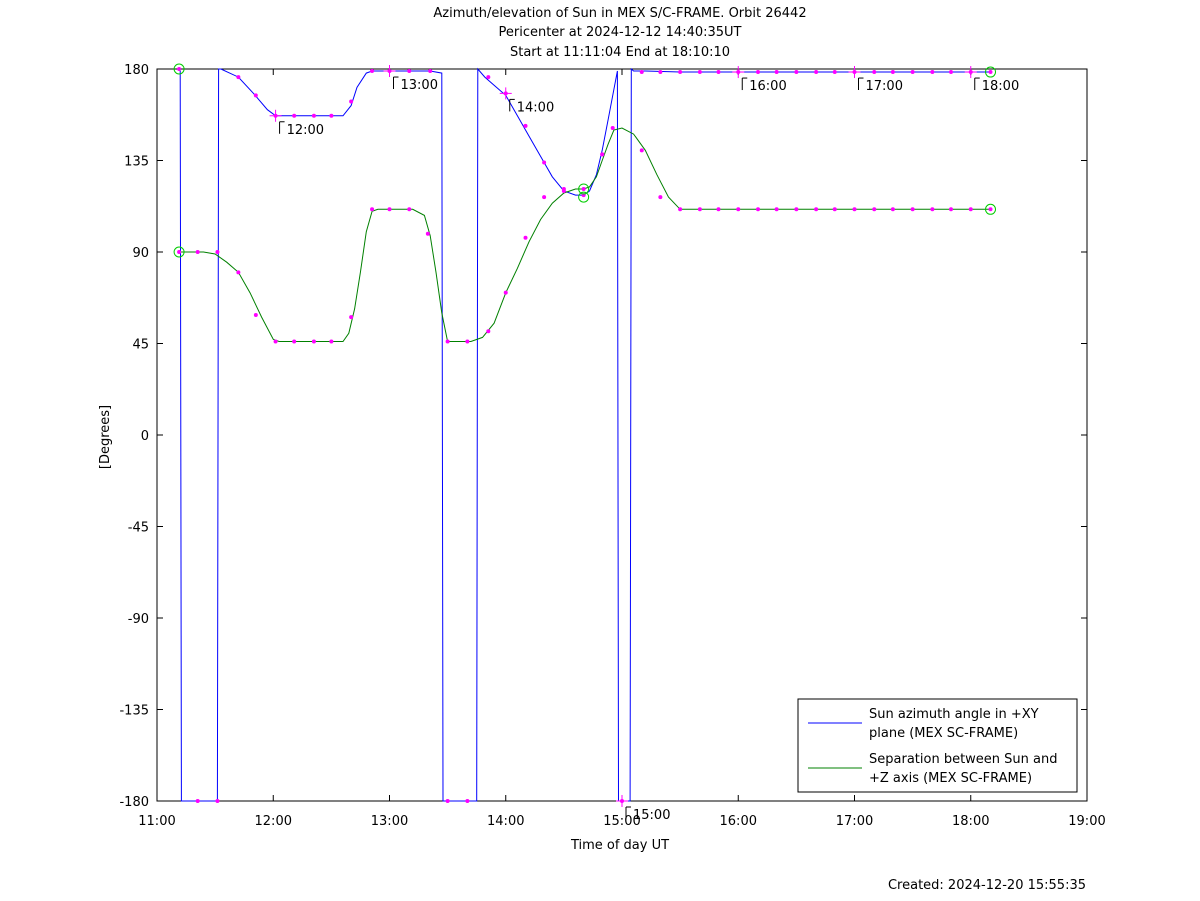  What do you see at coordinates (535, 107) in the screenshot?
I see `hour-label: 14:00` at bounding box center [535, 107].